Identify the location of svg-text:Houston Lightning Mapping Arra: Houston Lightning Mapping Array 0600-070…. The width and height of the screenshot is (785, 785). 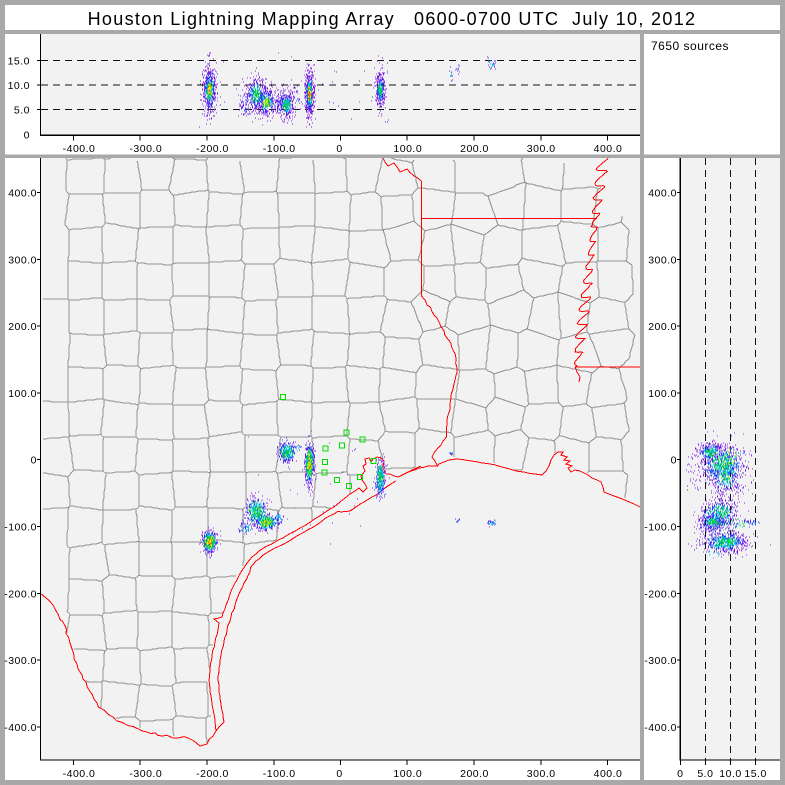
(392, 19).